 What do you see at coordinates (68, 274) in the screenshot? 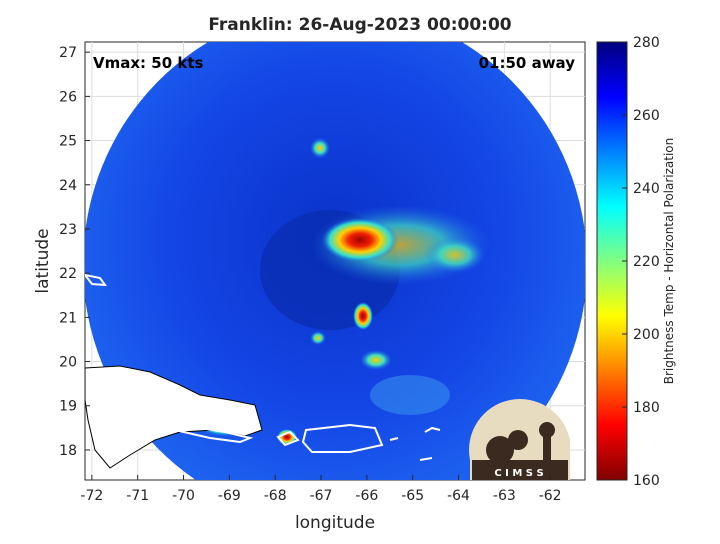
I see `y-tick-label: 22` at bounding box center [68, 274].